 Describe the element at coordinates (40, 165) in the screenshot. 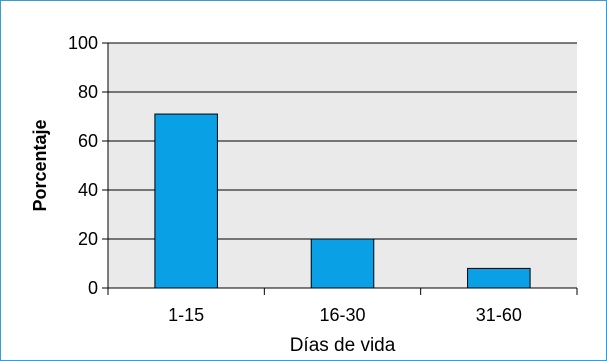

I see `y-axis-title: Porcentaje` at that location.